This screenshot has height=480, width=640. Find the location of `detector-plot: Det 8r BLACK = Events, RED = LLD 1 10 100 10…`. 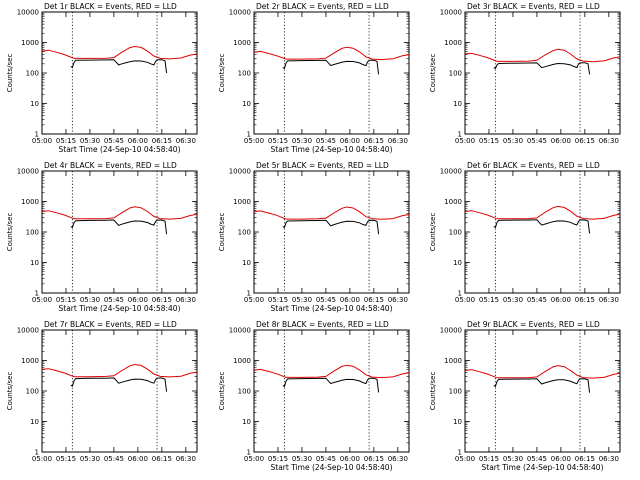

detector-plot: Det 8r BLACK = Events, RED = LLD 1 10 100 10… is located at coordinates (314, 396).